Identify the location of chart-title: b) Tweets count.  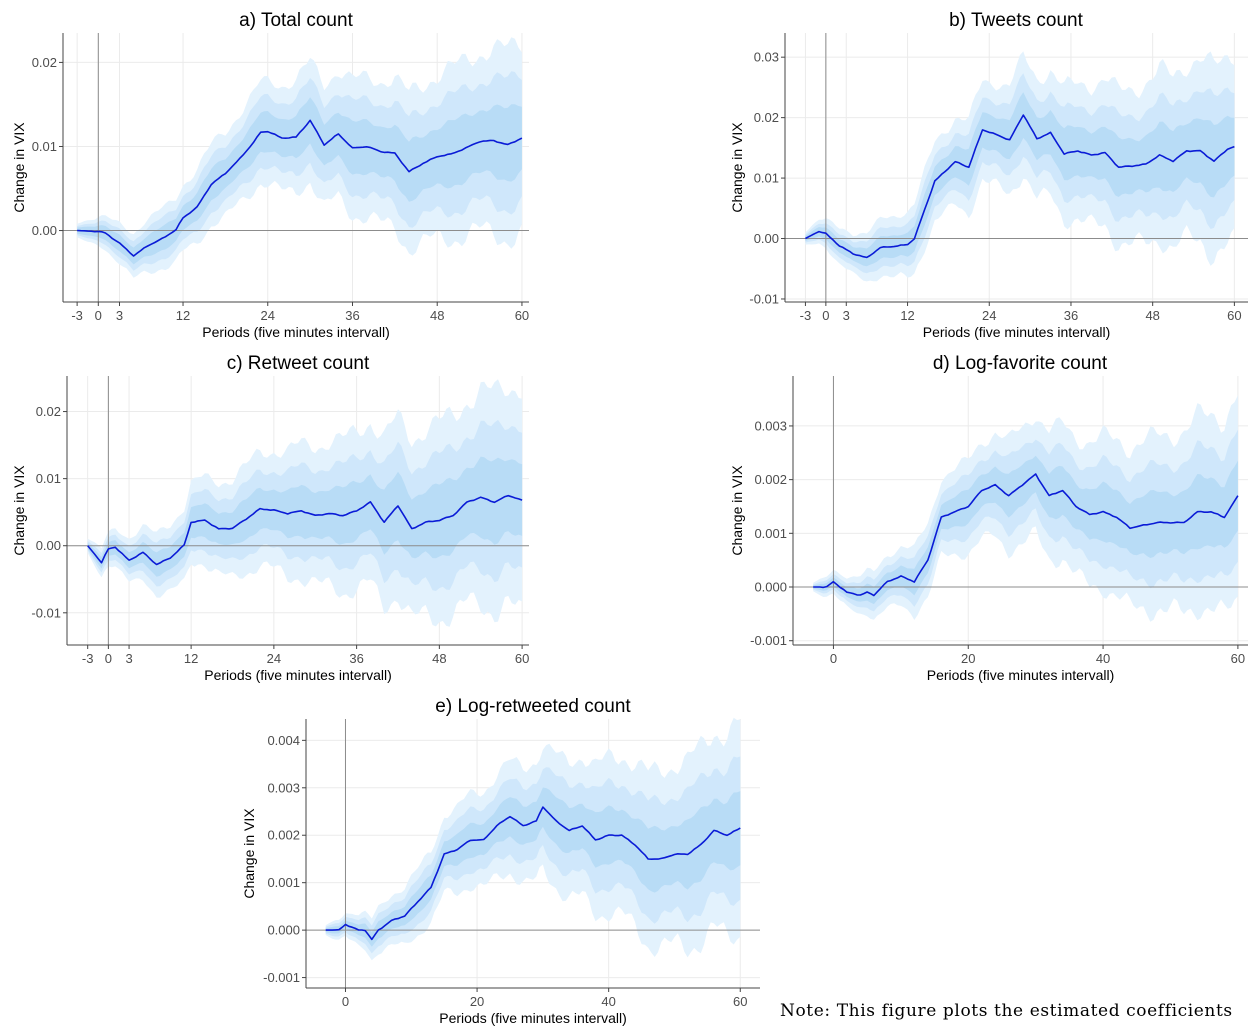
(1016, 20).